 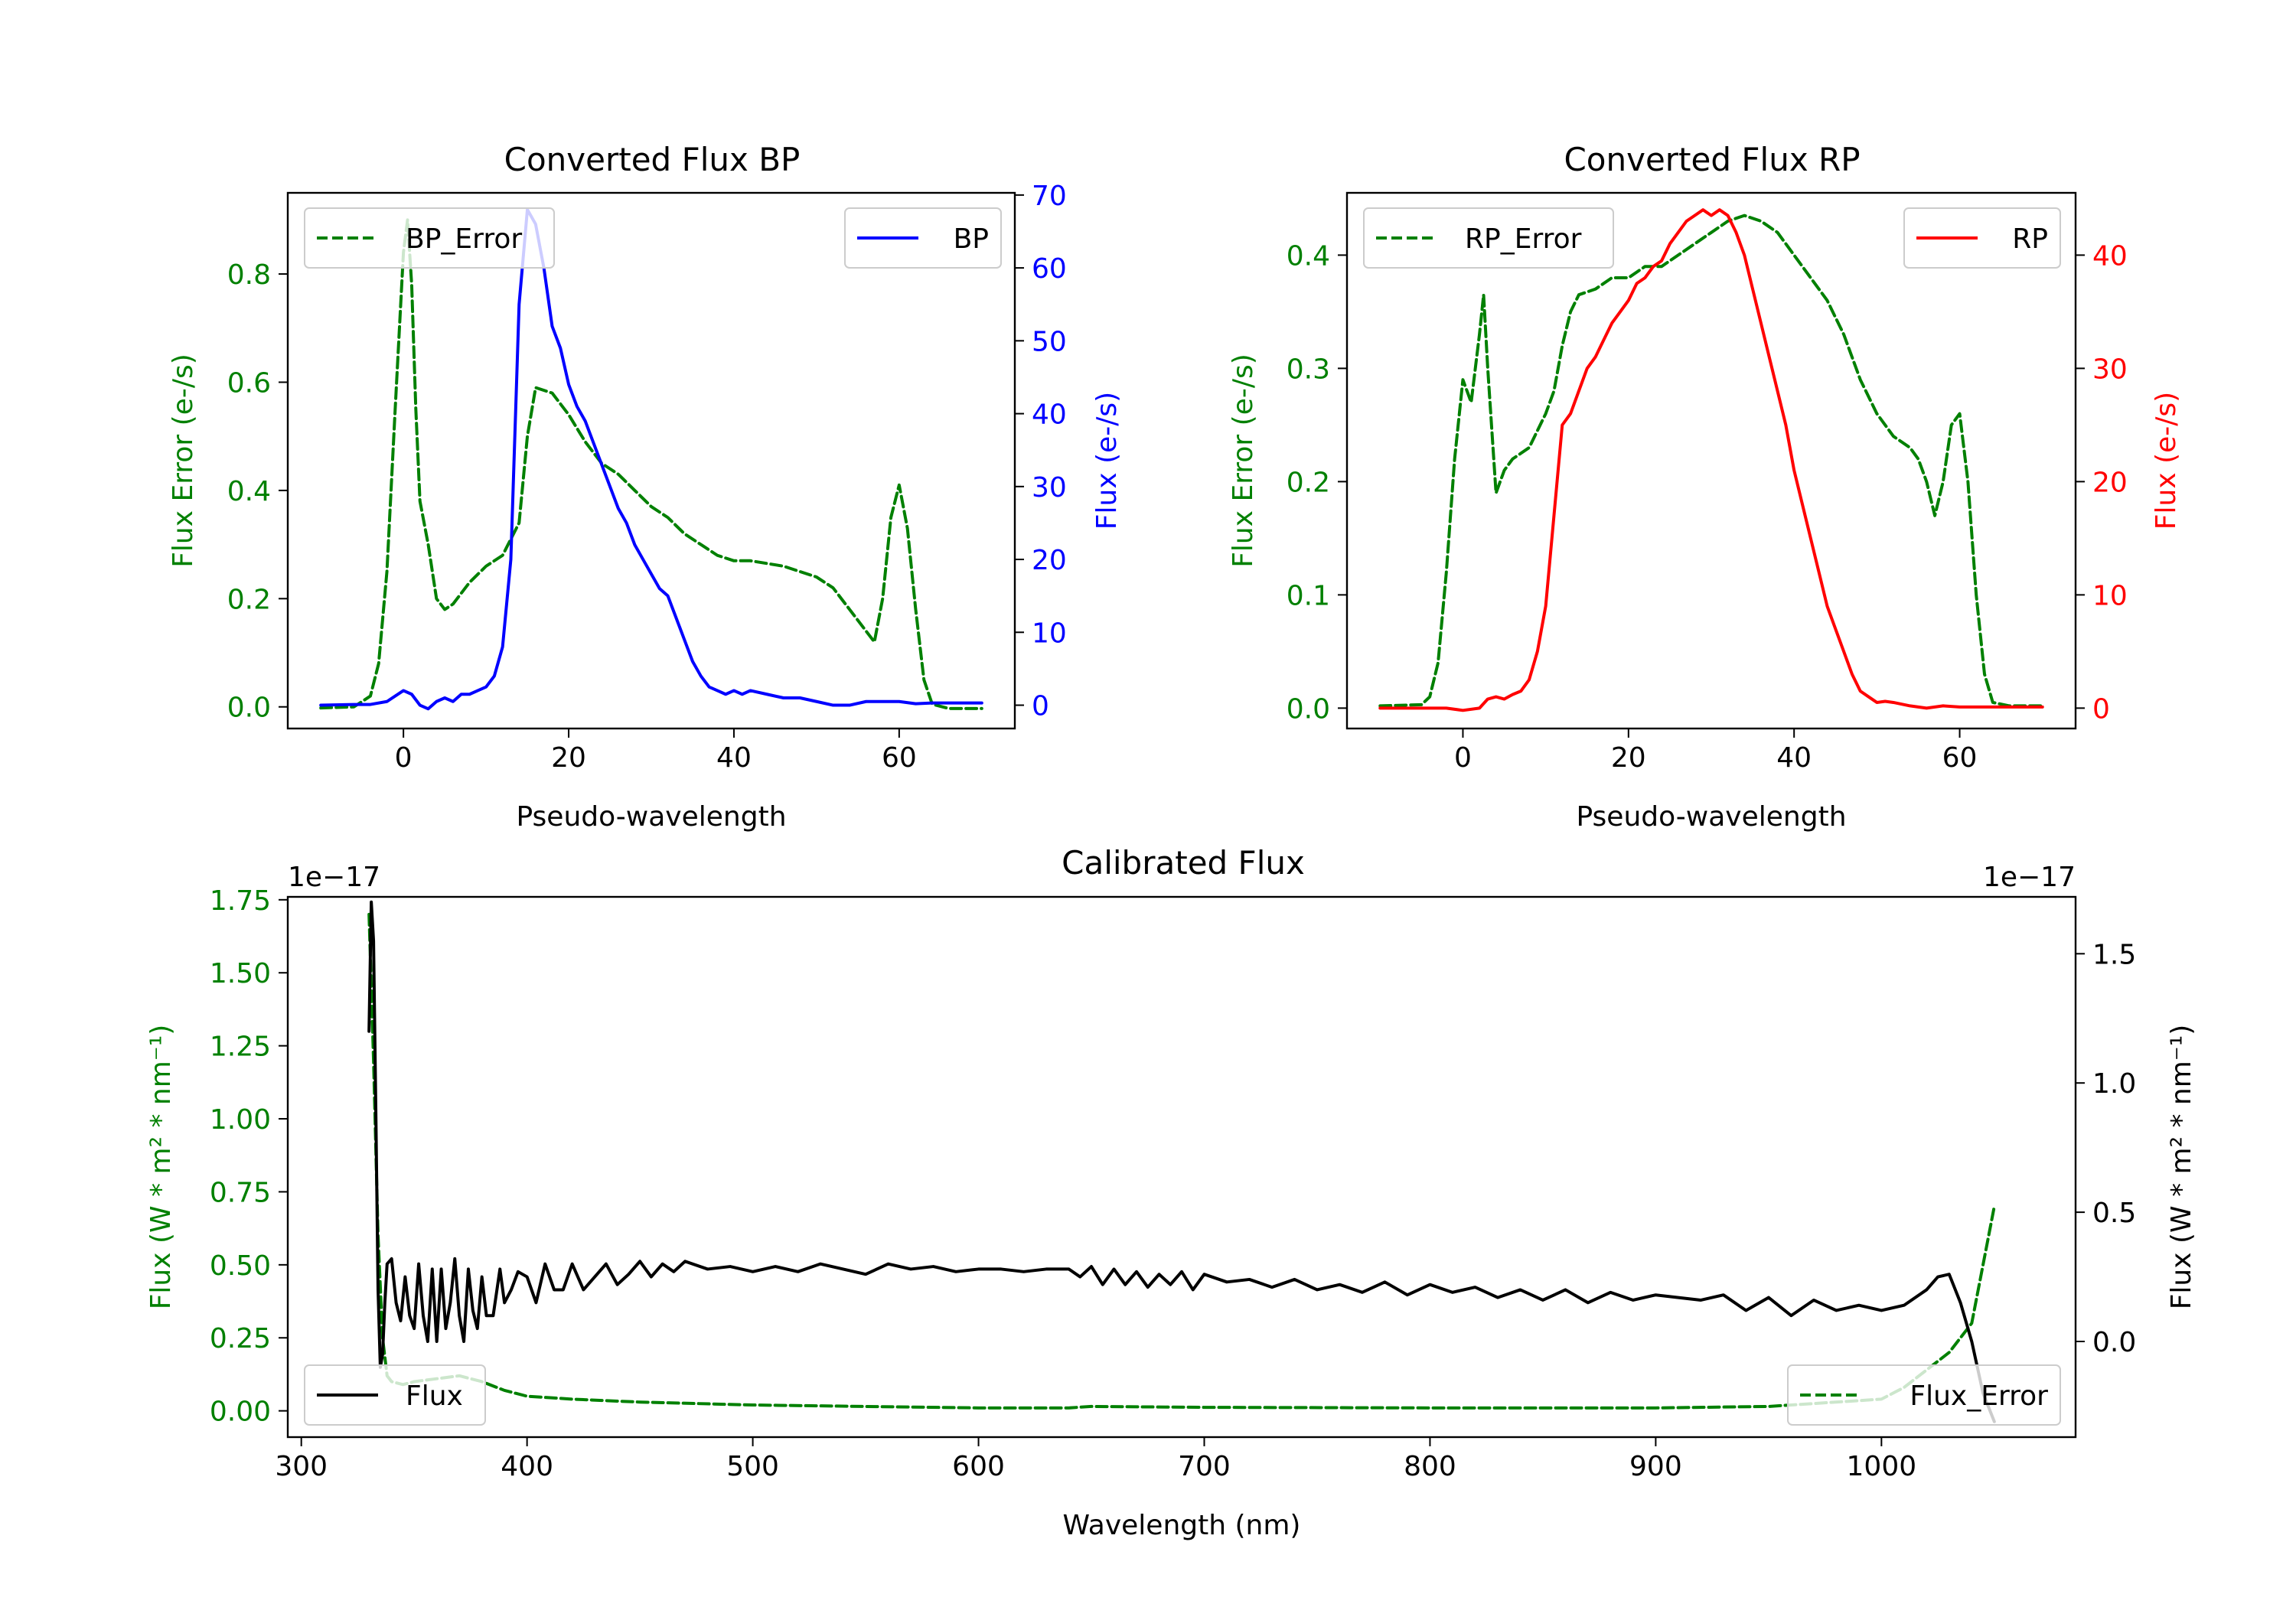 What do you see at coordinates (301, 1466) in the screenshot?
I see `x-tick-label: 300` at bounding box center [301, 1466].